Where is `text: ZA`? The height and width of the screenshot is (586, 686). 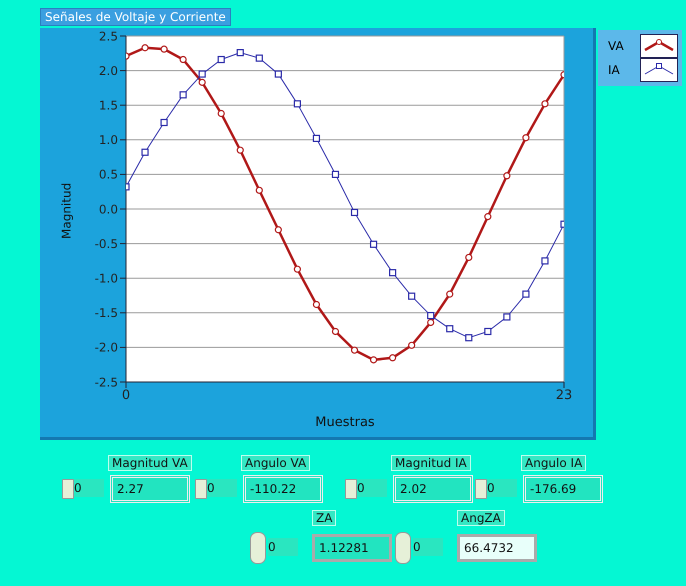 text: ZA is located at coordinates (324, 518).